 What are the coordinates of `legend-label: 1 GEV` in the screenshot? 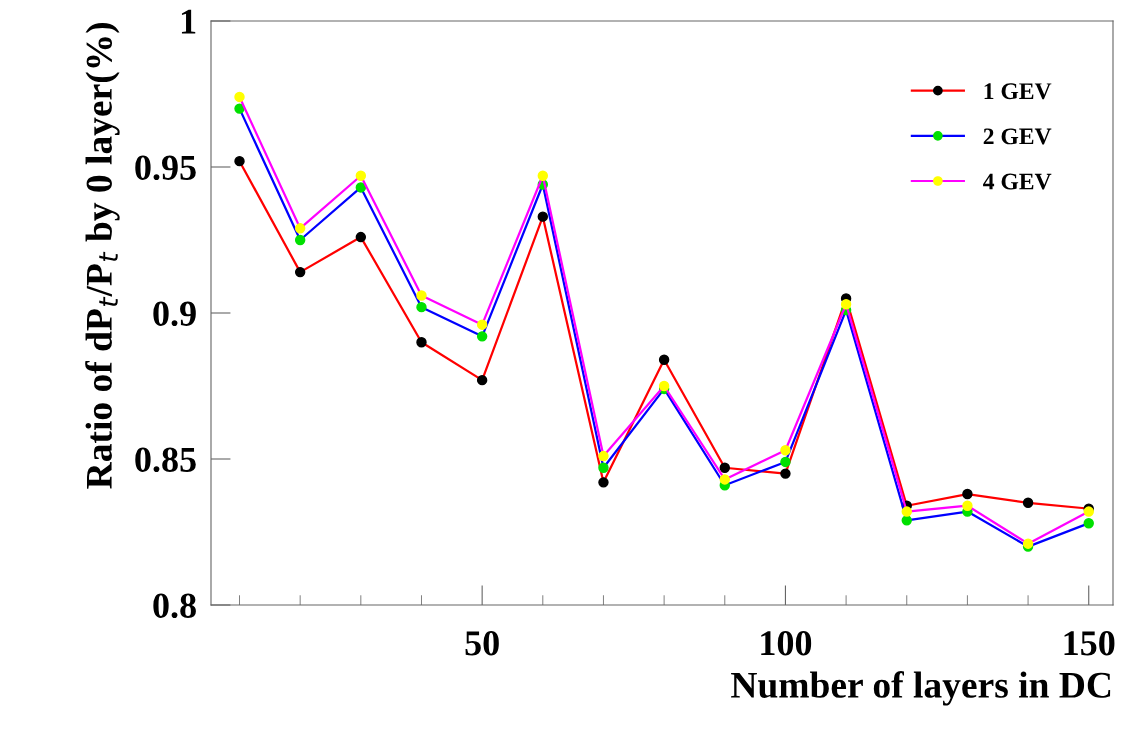 It's located at (1018, 91).